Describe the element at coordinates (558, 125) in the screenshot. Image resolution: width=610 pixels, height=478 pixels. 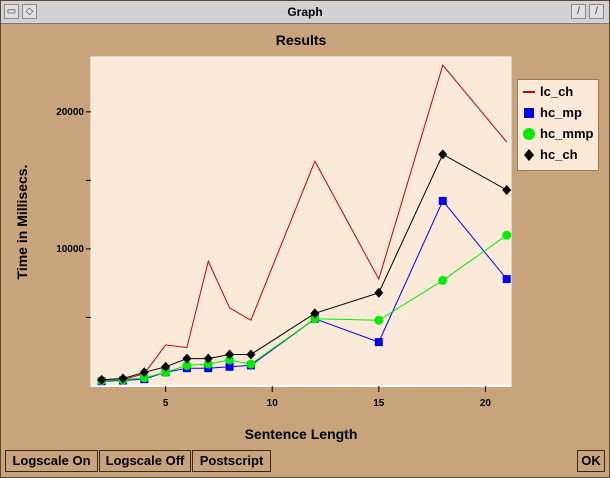
I see `chart-legend: lc_ch hc_mp hc_mmp hc_ch` at that location.